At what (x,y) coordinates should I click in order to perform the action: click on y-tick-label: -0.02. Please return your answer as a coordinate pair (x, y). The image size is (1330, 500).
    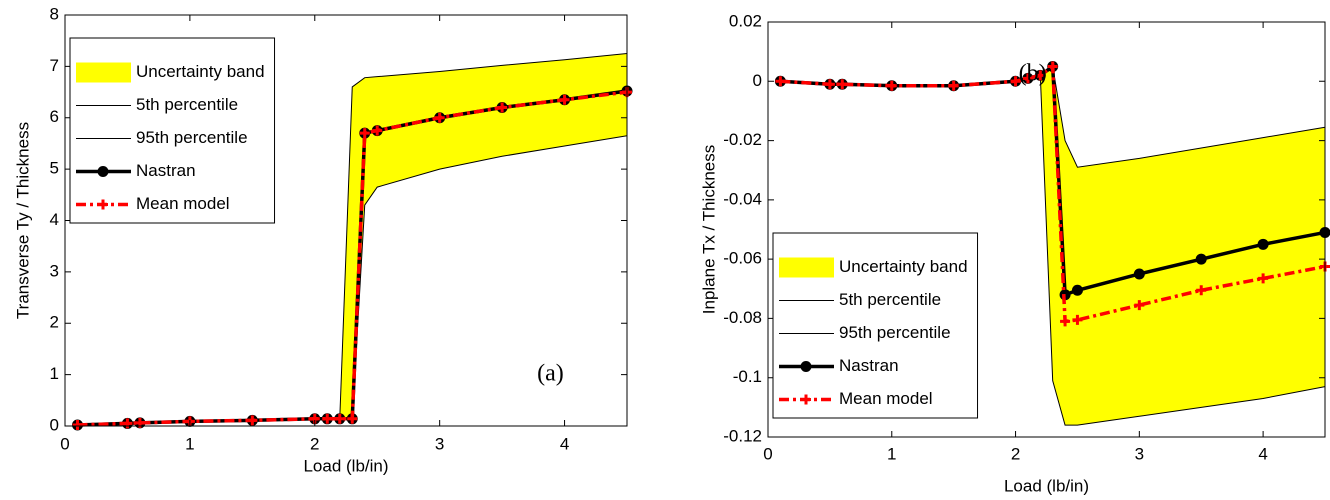
    Looking at the image, I should click on (742, 139).